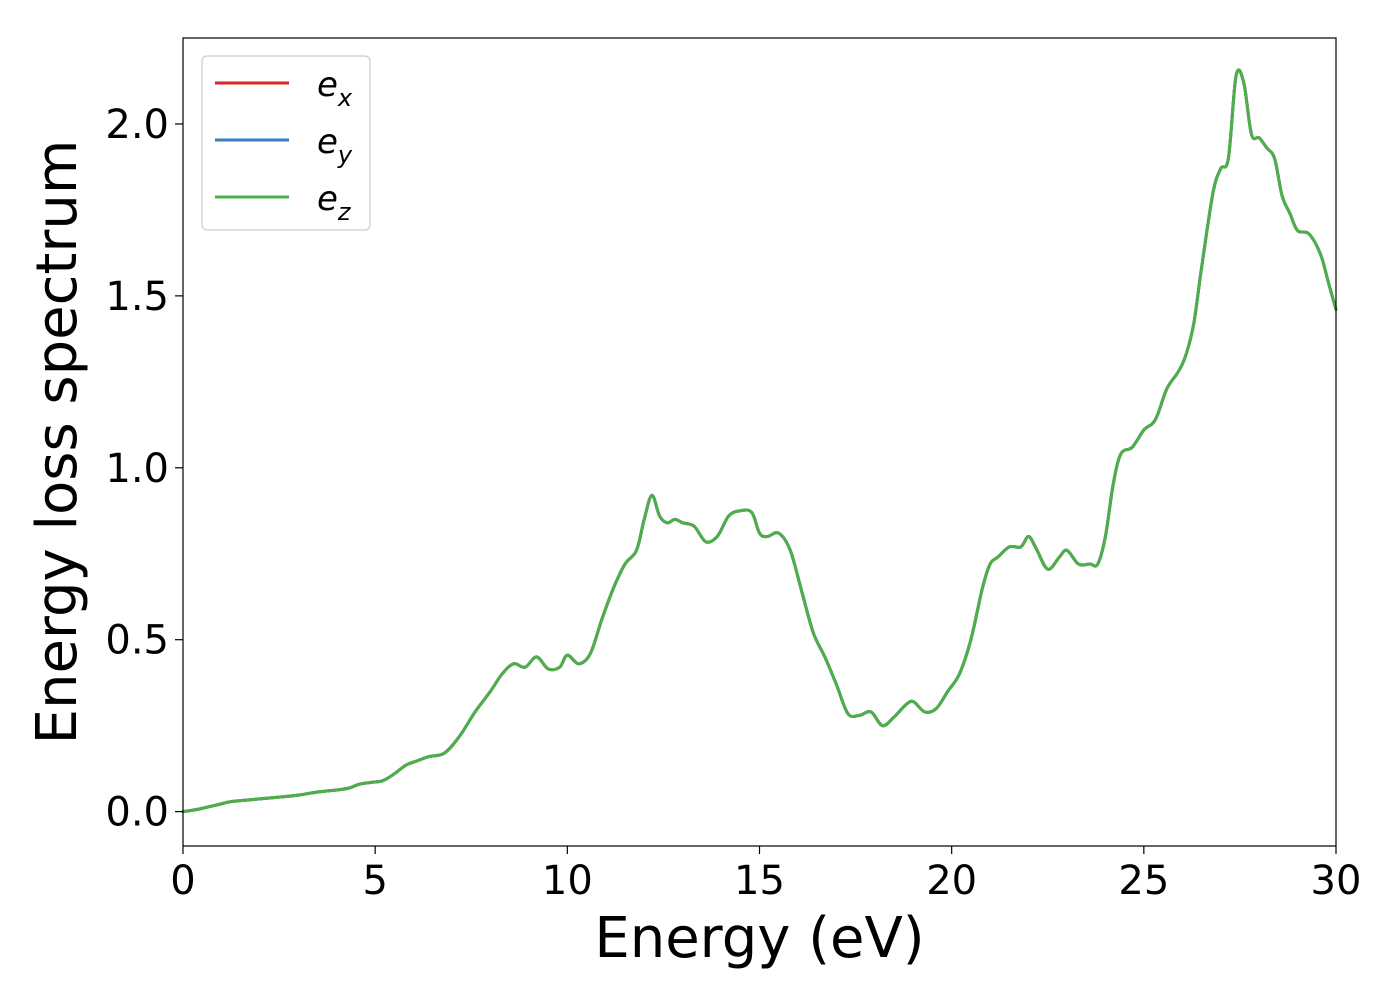 This screenshot has width=1400, height=1000. I want to click on x-tick-label: 0, so click(182, 881).